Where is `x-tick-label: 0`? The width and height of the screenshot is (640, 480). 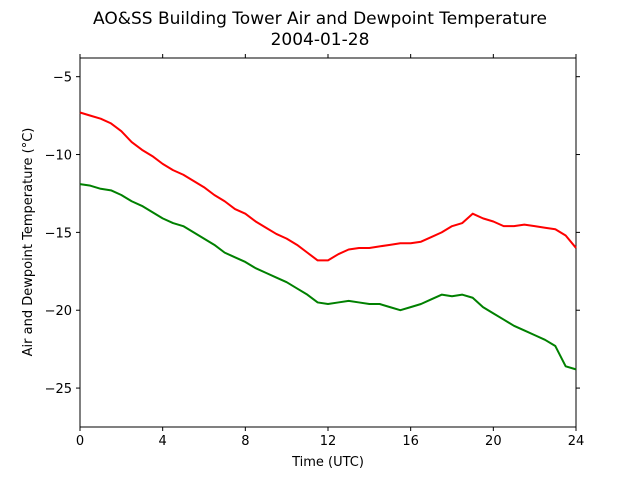 x-tick-label: 0 is located at coordinates (80, 441).